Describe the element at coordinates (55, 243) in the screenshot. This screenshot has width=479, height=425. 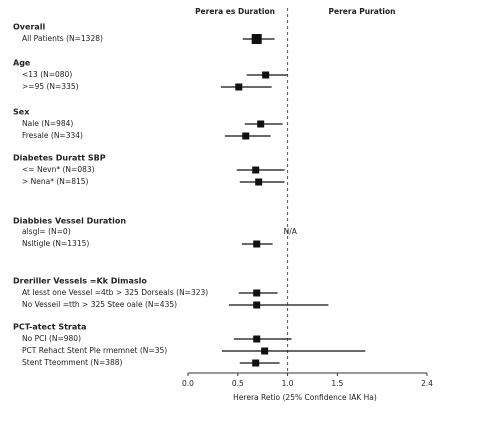
I see `row-label: Nsltigle (N=1315)` at that location.